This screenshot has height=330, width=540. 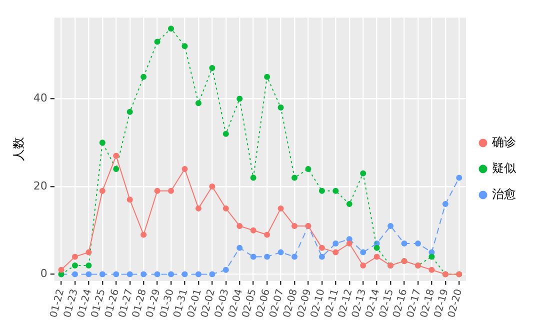 What do you see at coordinates (44, 273) in the screenshot?
I see `y-tick-label: 0` at bounding box center [44, 273].